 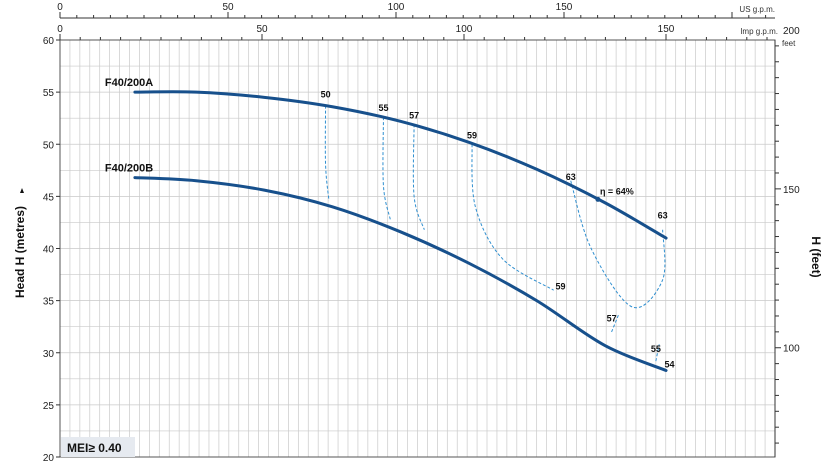 I want to click on x-us-tick-label: 0, so click(x=60, y=7).